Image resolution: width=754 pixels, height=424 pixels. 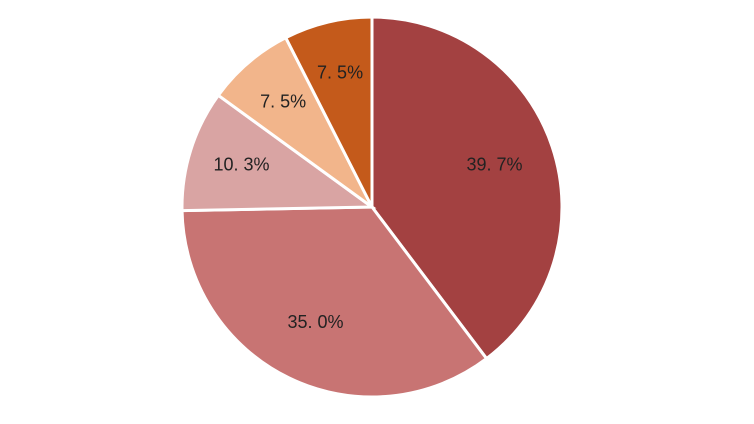 I want to click on data-label: 39. 7%, so click(x=494, y=165).